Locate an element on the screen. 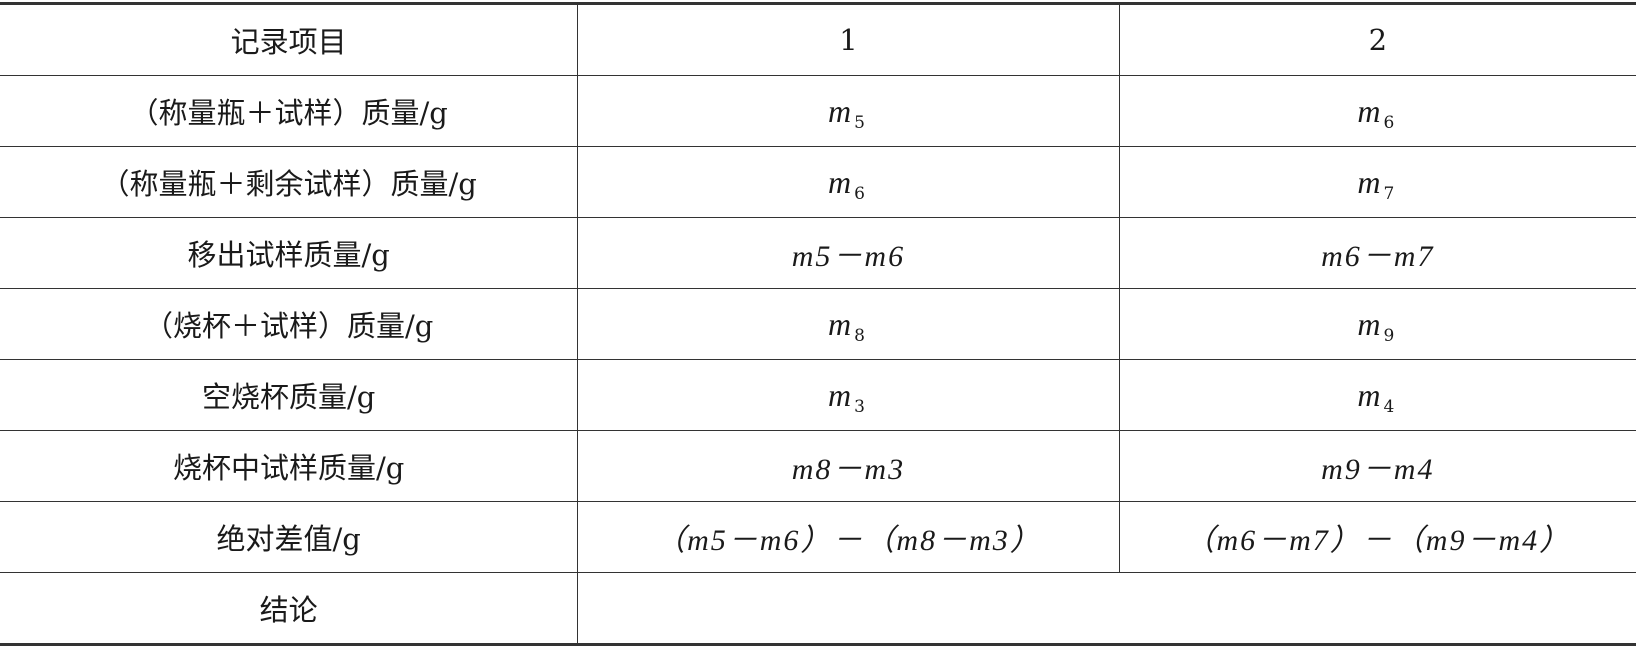  mass-subscript: 7 is located at coordinates (1389, 193).